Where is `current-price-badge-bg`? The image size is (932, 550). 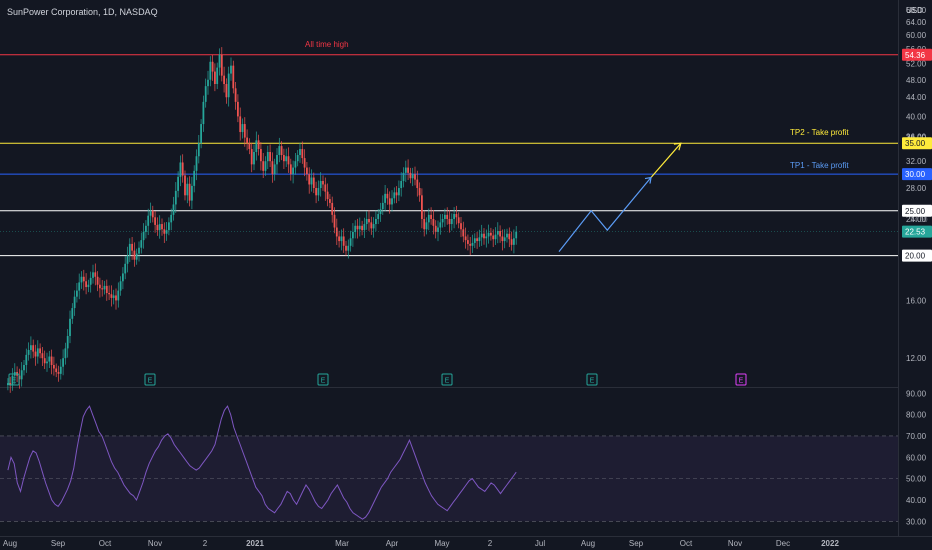
current-price-badge-bg is located at coordinates (917, 231).